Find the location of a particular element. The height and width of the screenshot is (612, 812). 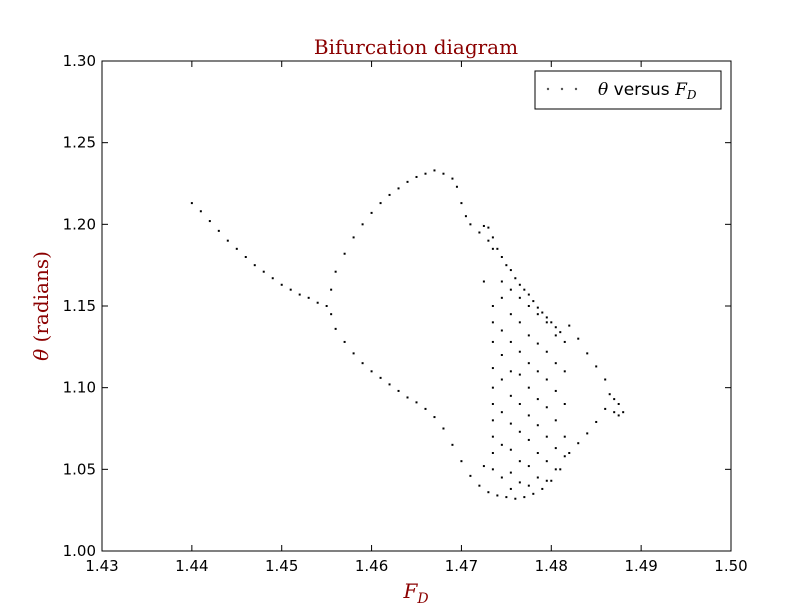

x-tick-label: 1.50 is located at coordinates (730, 566).